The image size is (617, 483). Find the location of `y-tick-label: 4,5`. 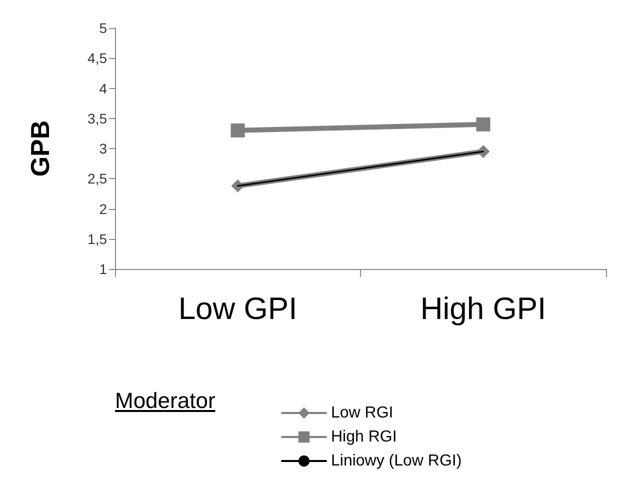

y-tick-label: 4,5 is located at coordinates (98, 58).